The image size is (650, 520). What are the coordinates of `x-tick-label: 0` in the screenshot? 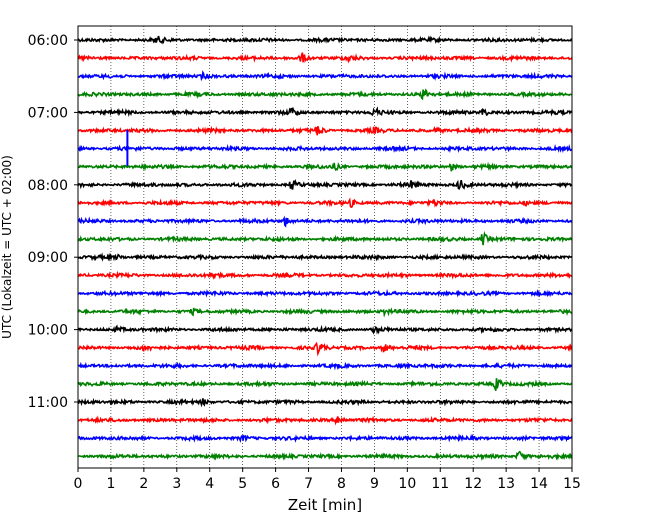 It's located at (78, 484).